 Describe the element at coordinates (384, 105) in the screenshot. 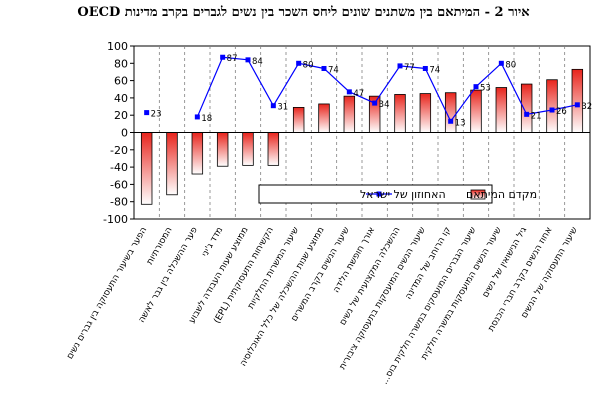

I see `data-label: 34` at that location.